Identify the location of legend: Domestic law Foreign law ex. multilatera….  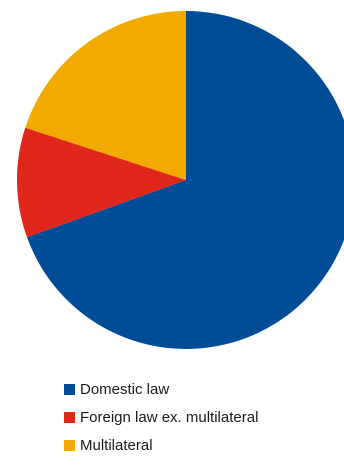
(161, 421).